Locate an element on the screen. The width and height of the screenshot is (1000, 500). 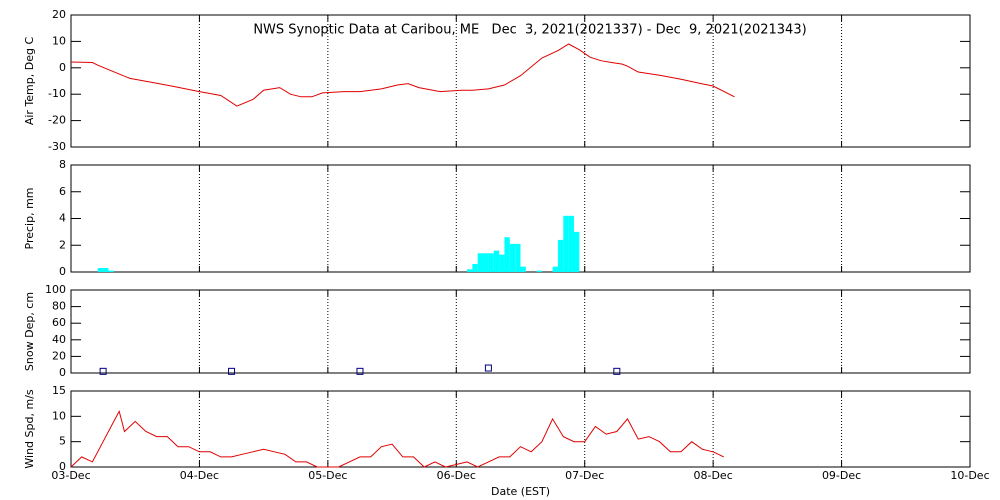
y-tick-label: 6 is located at coordinates (62, 191).